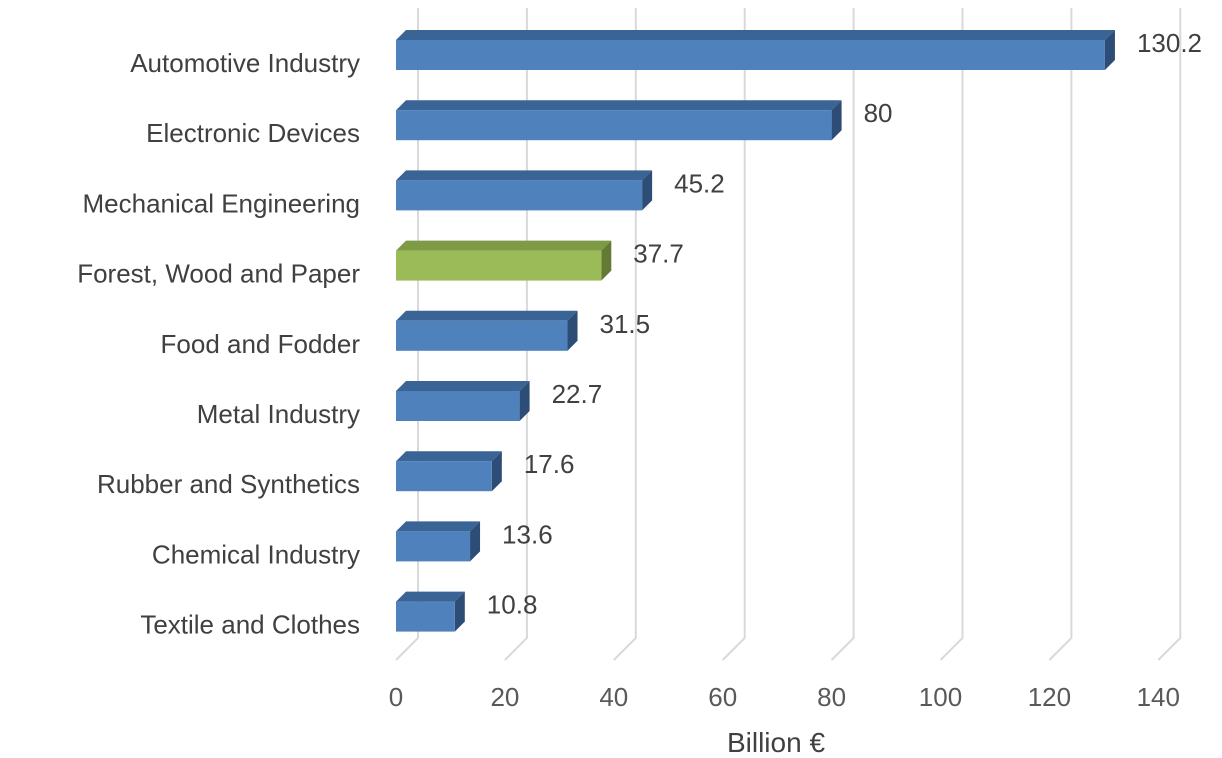  Describe the element at coordinates (527, 534) in the screenshot. I see `data-label: 13.6` at that location.